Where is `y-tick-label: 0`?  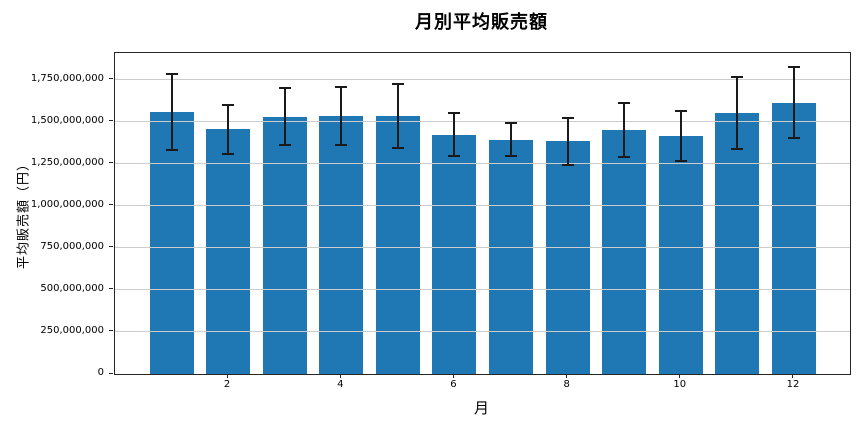 y-tick-label: 0 is located at coordinates (100, 372).